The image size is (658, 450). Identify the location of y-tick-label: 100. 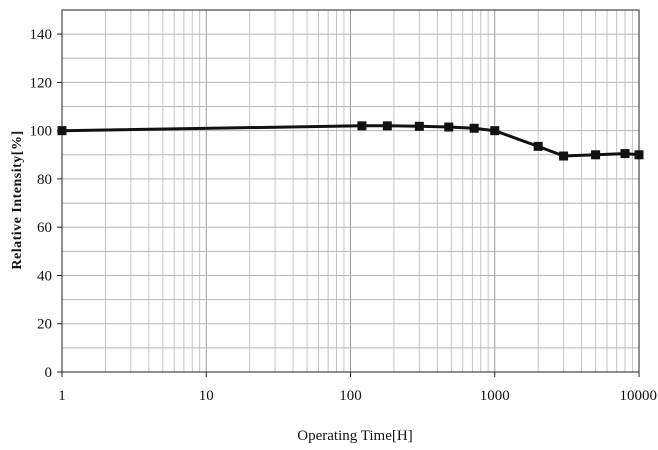
(41, 132).